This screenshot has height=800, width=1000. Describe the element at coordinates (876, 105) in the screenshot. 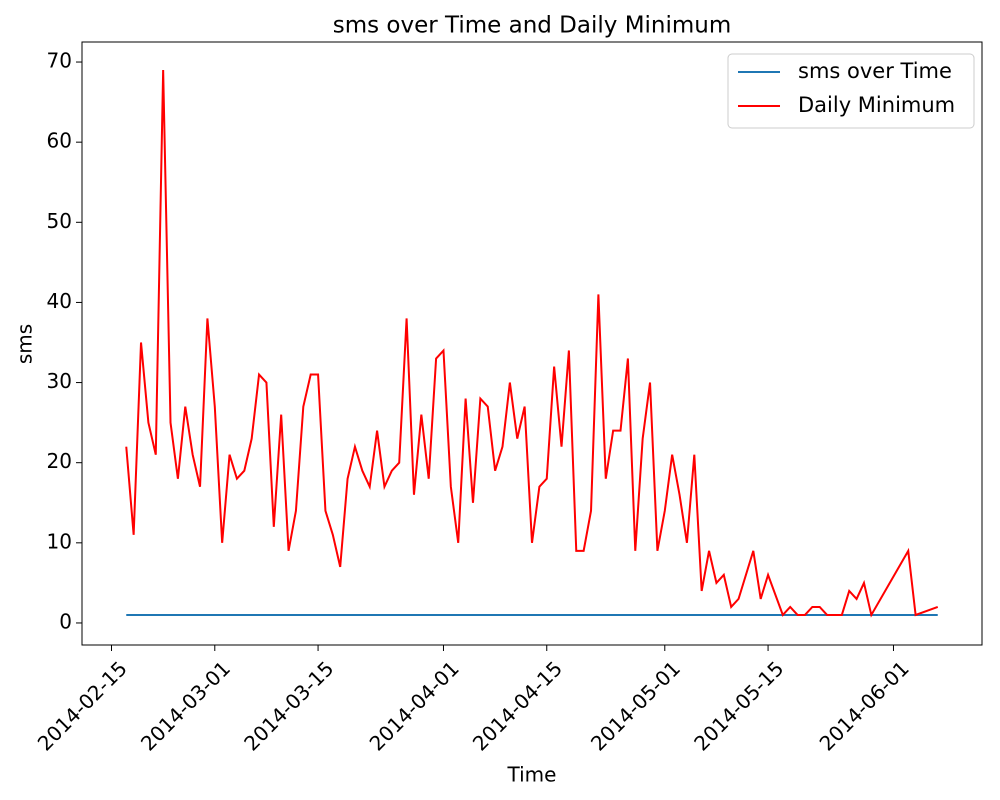

I see `legend-label: Daily Minimum` at that location.